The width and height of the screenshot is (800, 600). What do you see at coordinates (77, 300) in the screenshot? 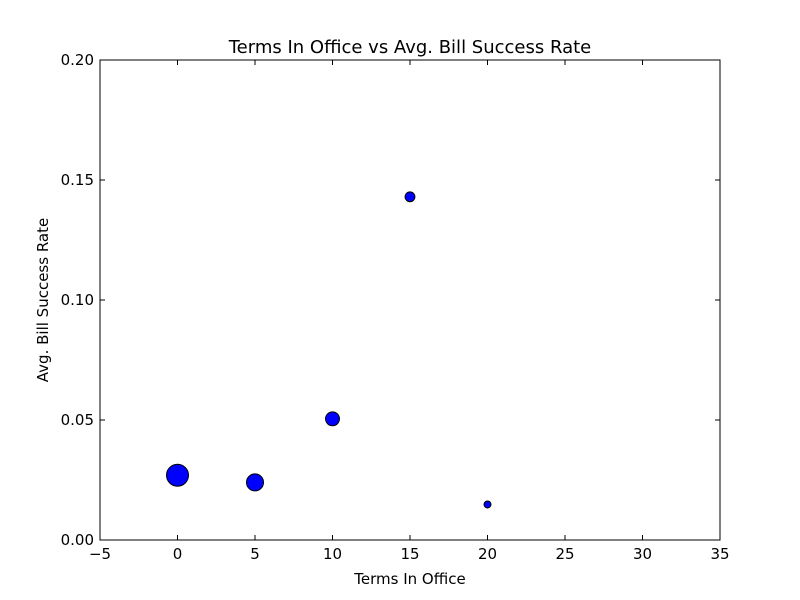
I see `y-tick-label: 0.10` at bounding box center [77, 300].